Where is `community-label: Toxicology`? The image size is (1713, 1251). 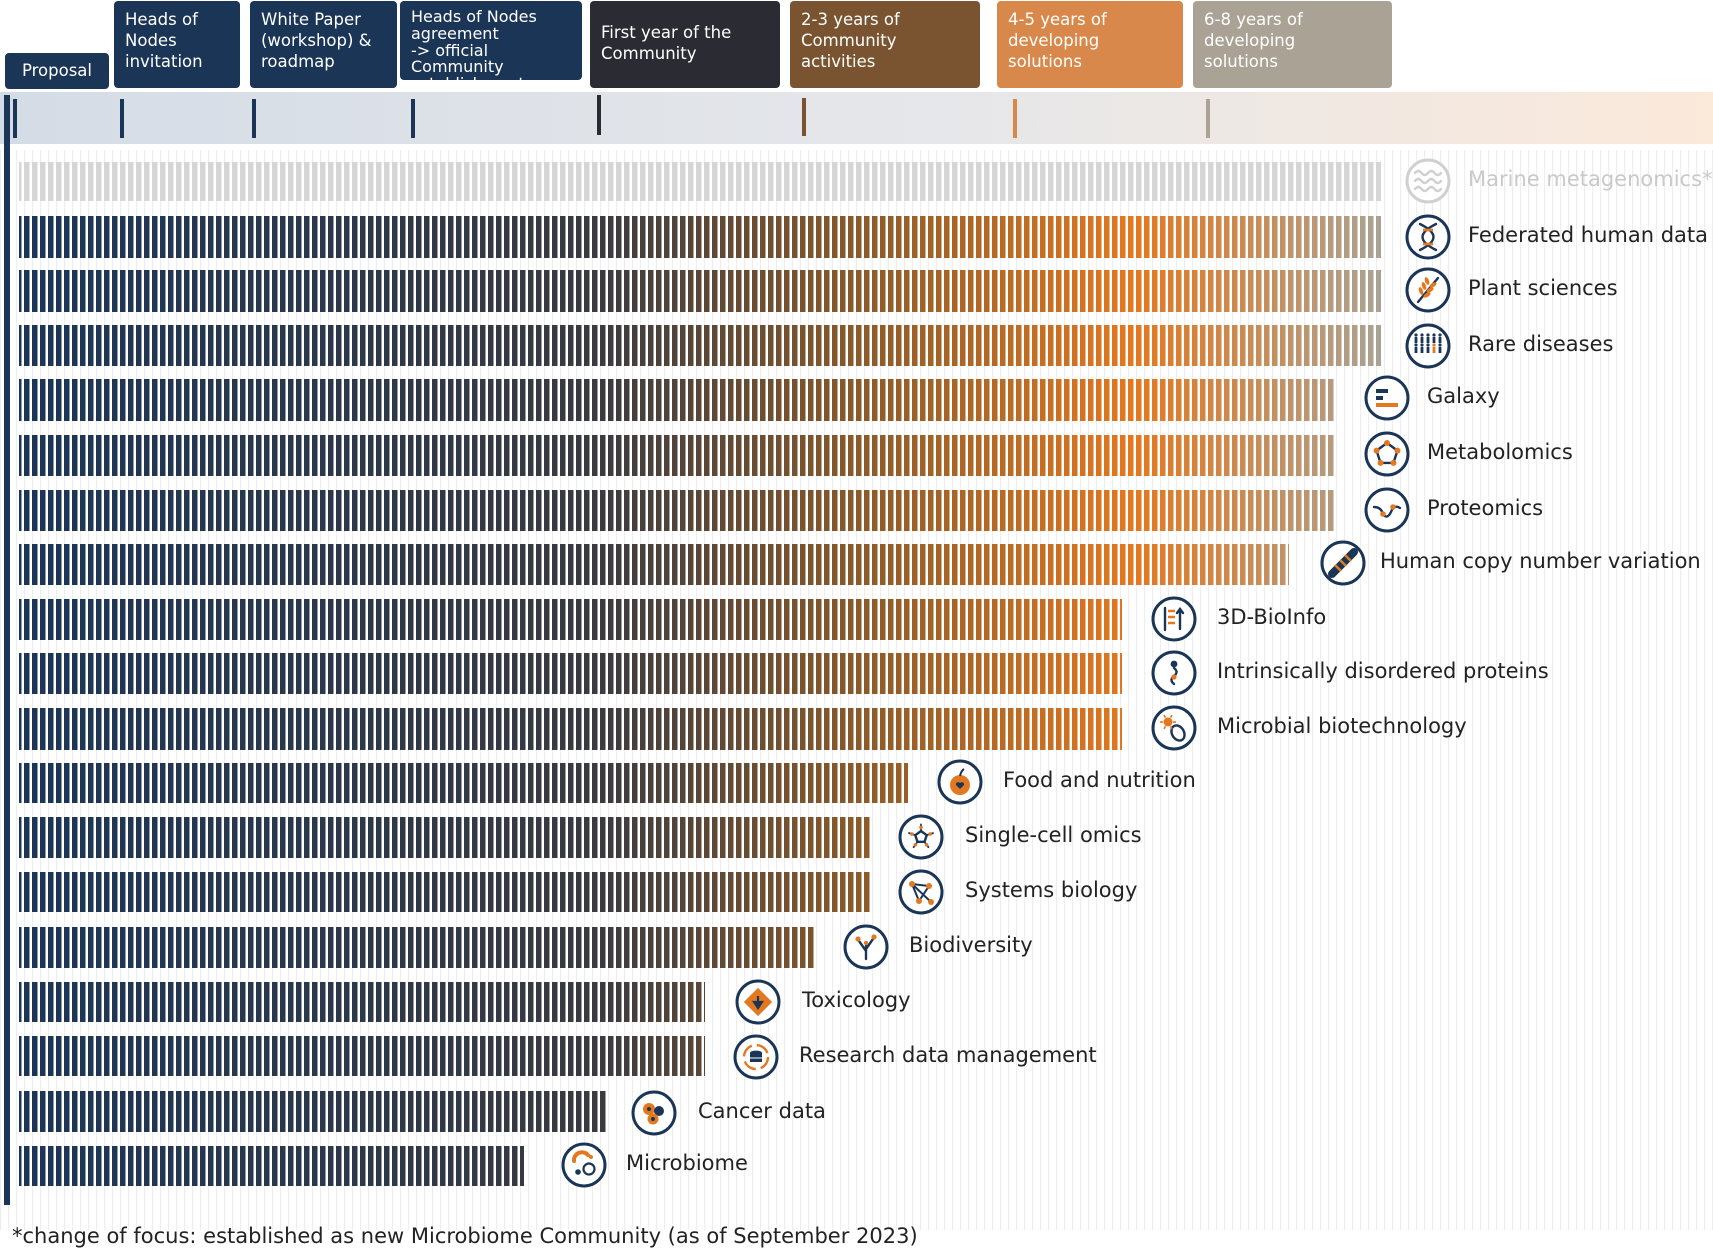 community-label: Toxicology is located at coordinates (856, 1000).